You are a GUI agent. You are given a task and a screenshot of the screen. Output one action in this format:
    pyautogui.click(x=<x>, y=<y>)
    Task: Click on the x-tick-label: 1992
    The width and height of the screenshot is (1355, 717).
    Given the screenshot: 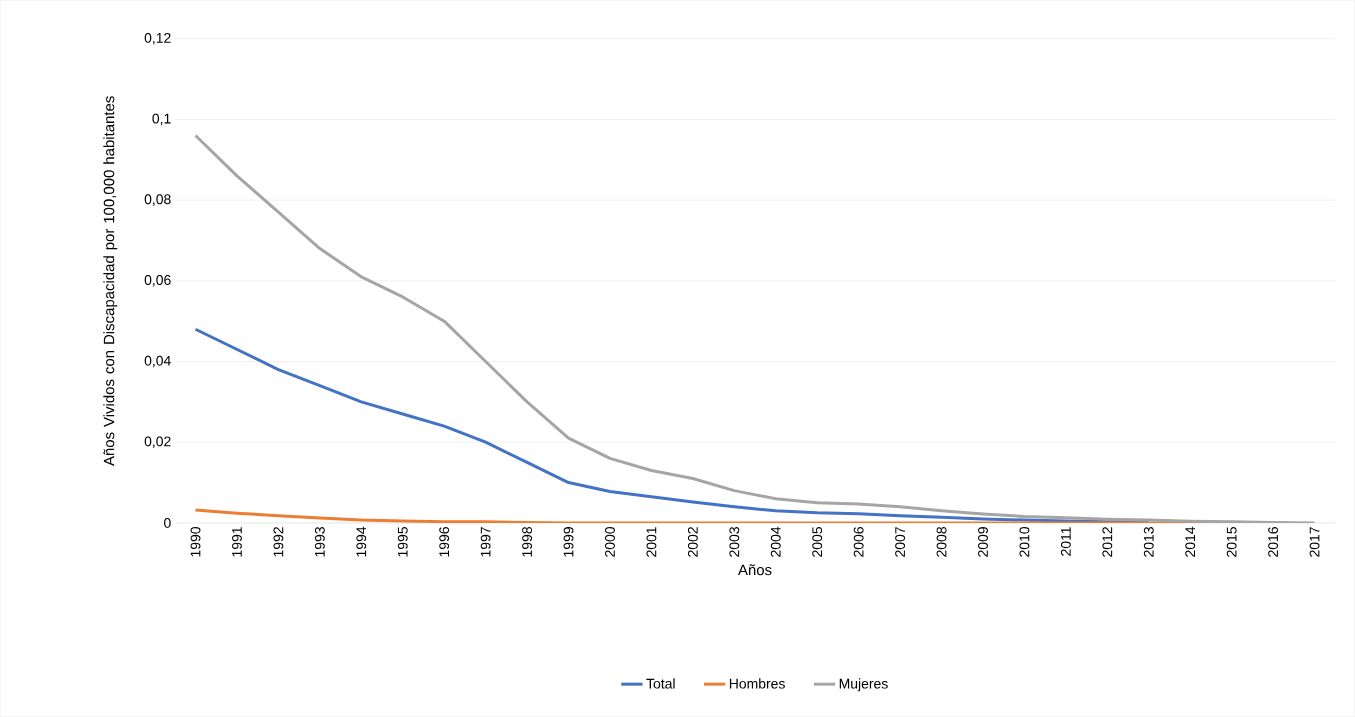 What is the action you would take?
    pyautogui.click(x=278, y=542)
    